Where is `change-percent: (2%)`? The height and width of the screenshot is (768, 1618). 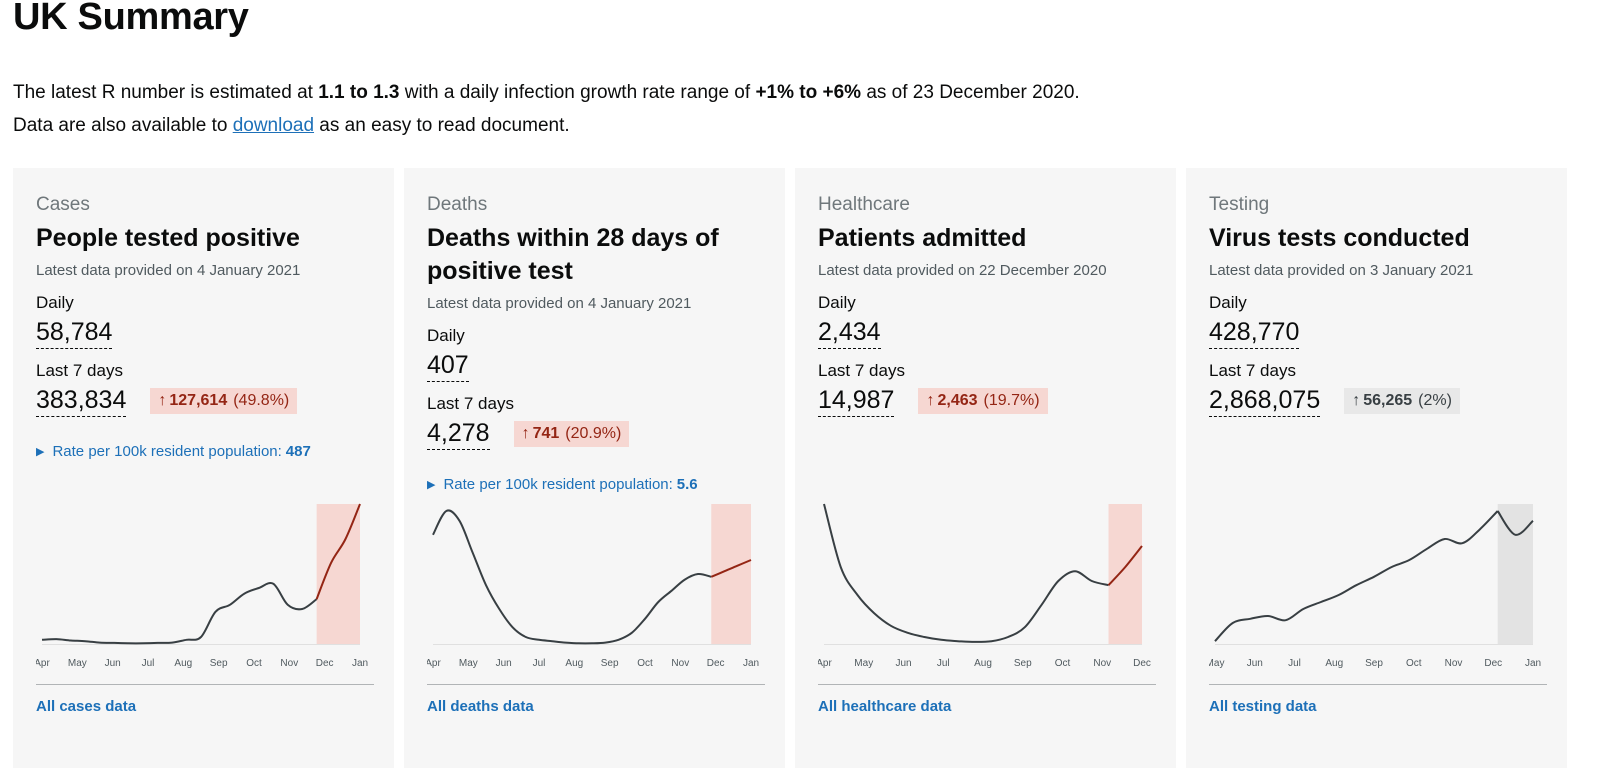
change-percent: (2%) is located at coordinates (1435, 400).